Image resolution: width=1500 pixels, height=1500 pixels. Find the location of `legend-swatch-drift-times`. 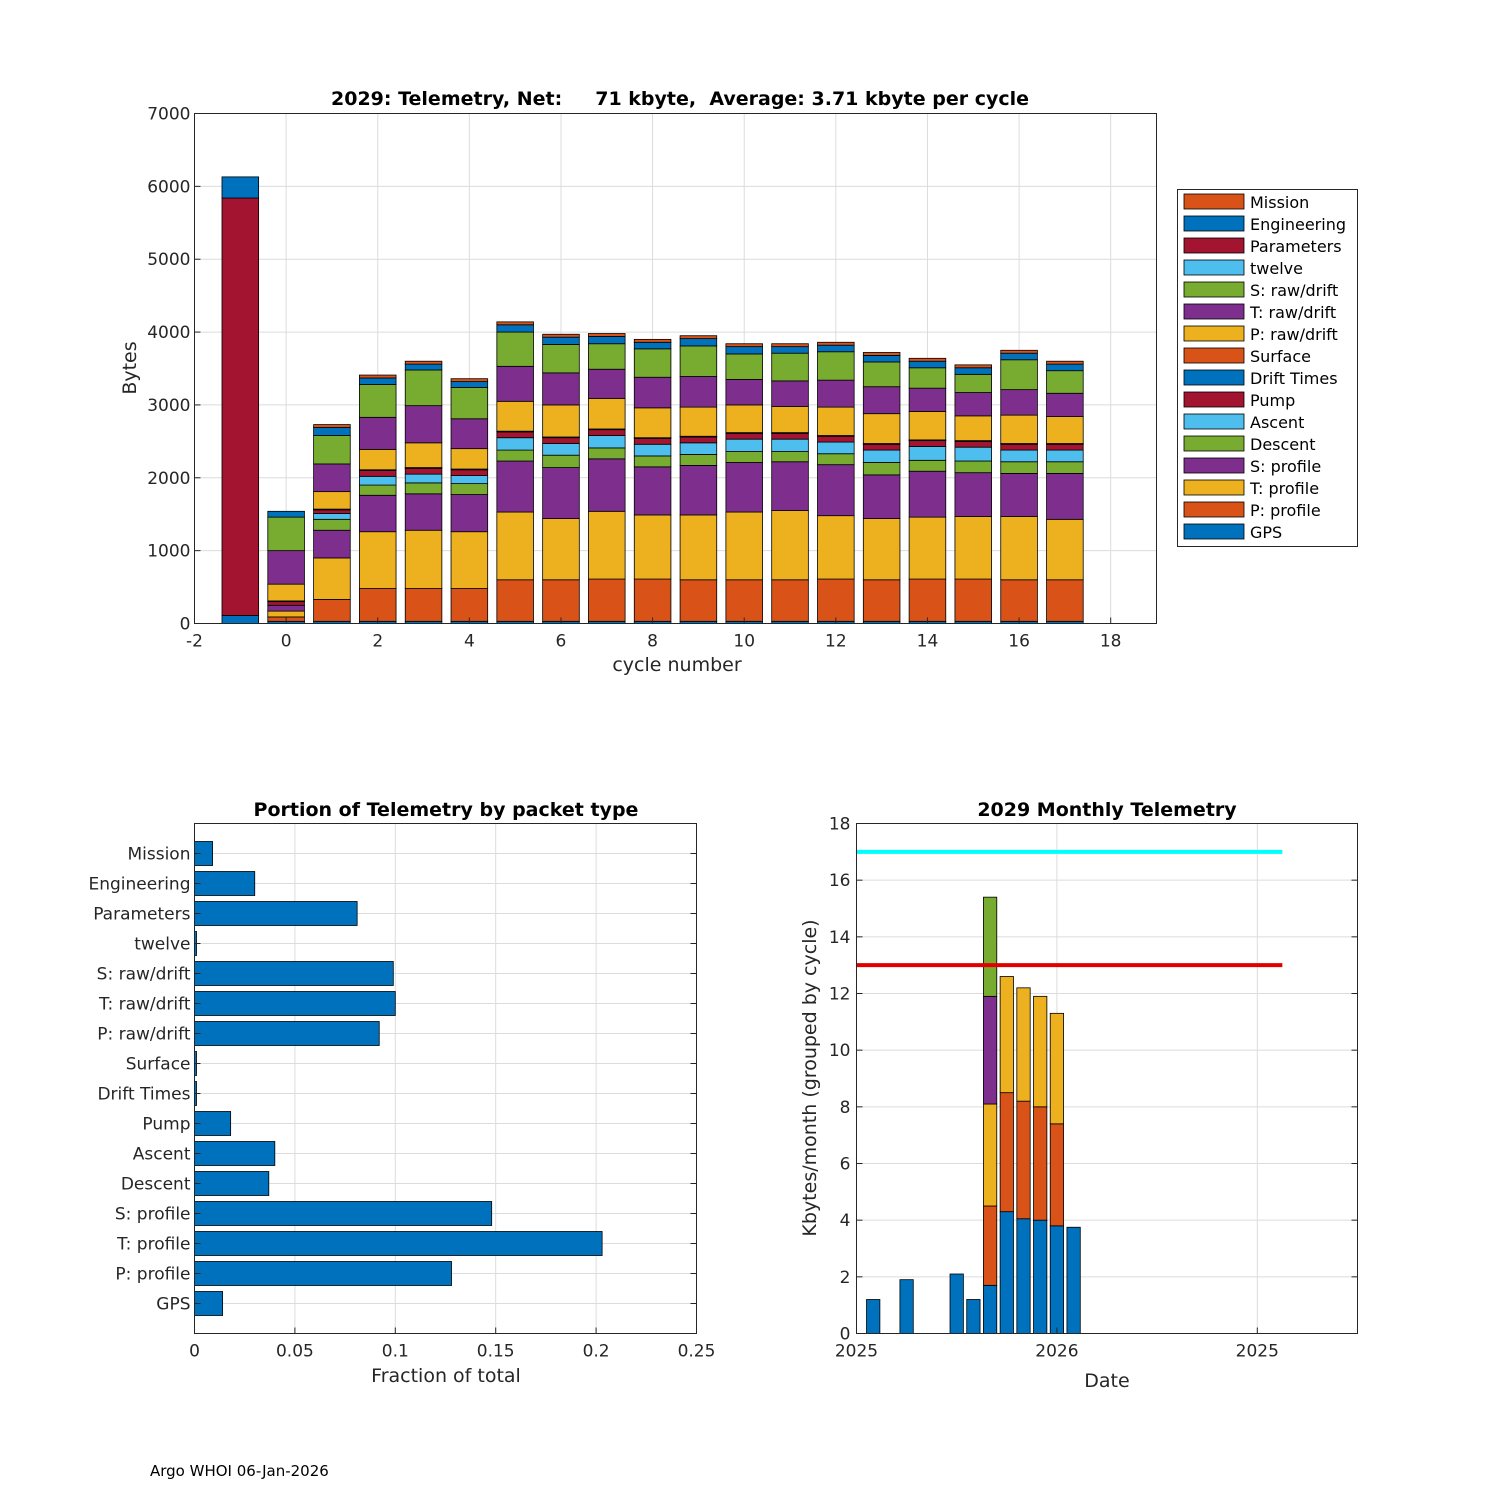

legend-swatch-drift-times is located at coordinates (1214, 377).